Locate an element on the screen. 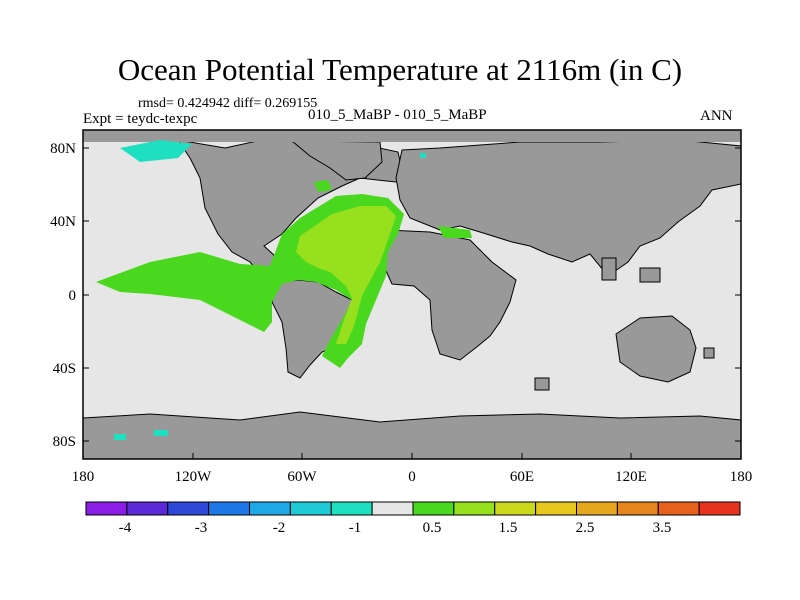 Image resolution: width=800 pixels, height=600 pixels. colorbar-label: 1.5 is located at coordinates (508, 528).